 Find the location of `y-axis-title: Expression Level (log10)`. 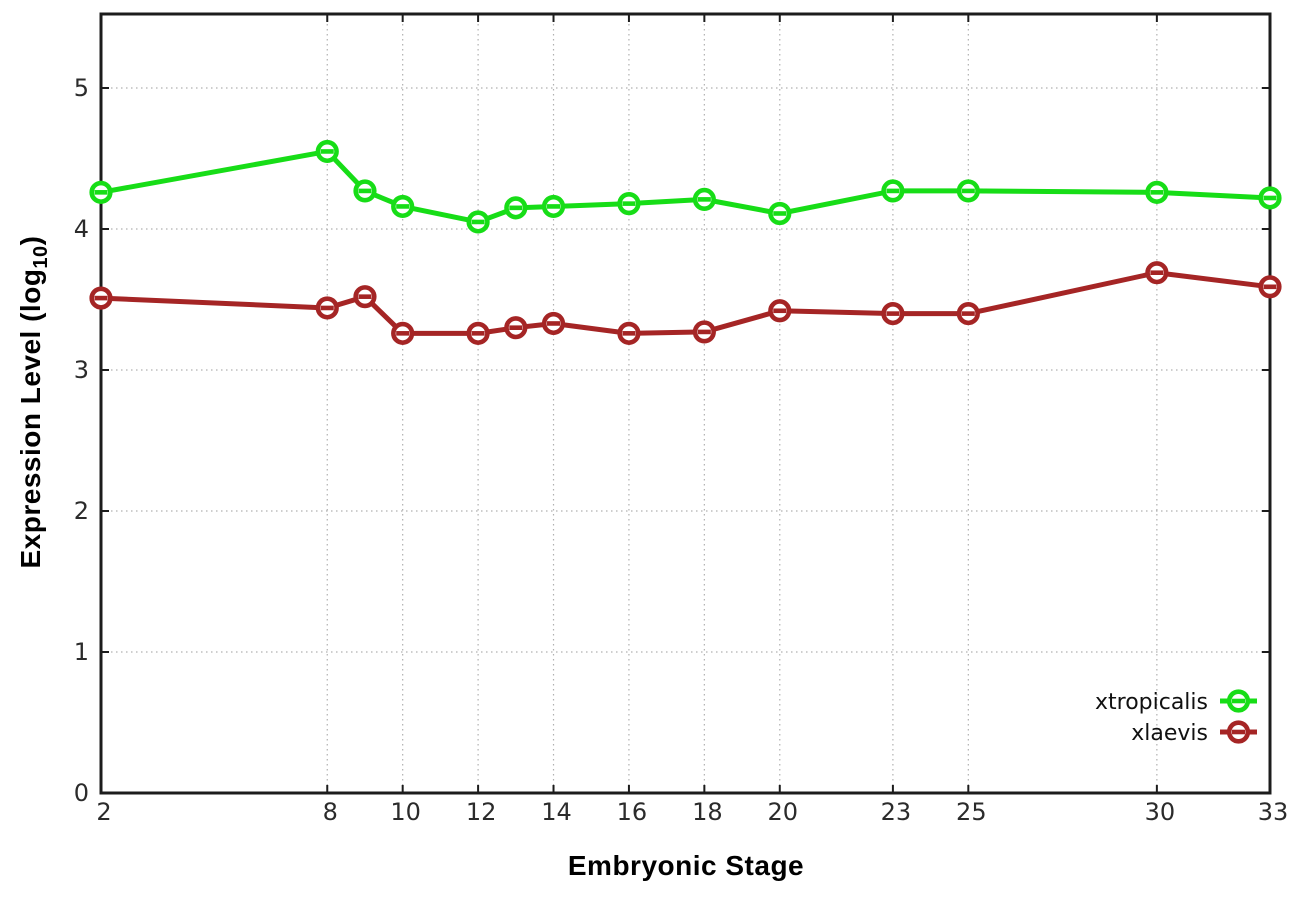

y-axis-title: Expression Level (log10) is located at coordinates (34, 402).